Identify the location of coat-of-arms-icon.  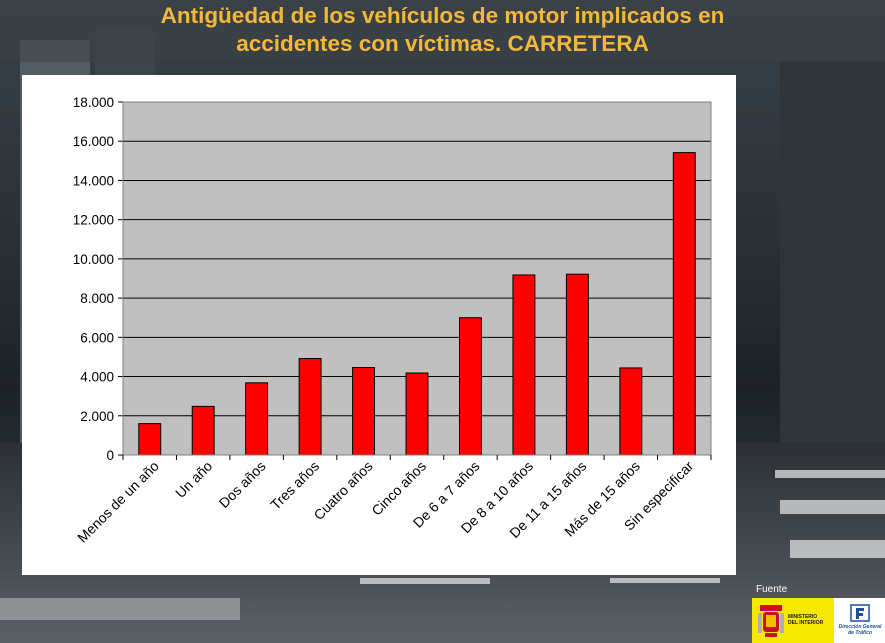
(771, 621).